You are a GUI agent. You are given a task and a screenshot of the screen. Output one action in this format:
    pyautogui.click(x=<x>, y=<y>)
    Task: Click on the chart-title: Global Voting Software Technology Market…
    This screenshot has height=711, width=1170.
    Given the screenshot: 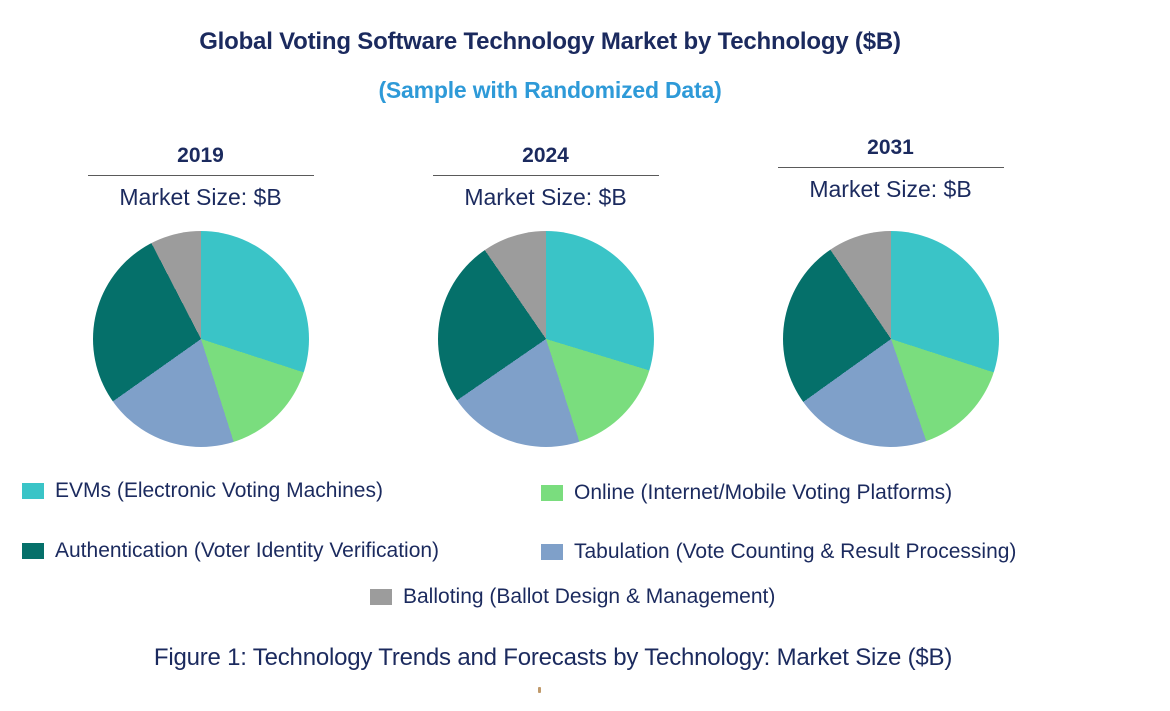 What is the action you would take?
    pyautogui.click(x=550, y=41)
    